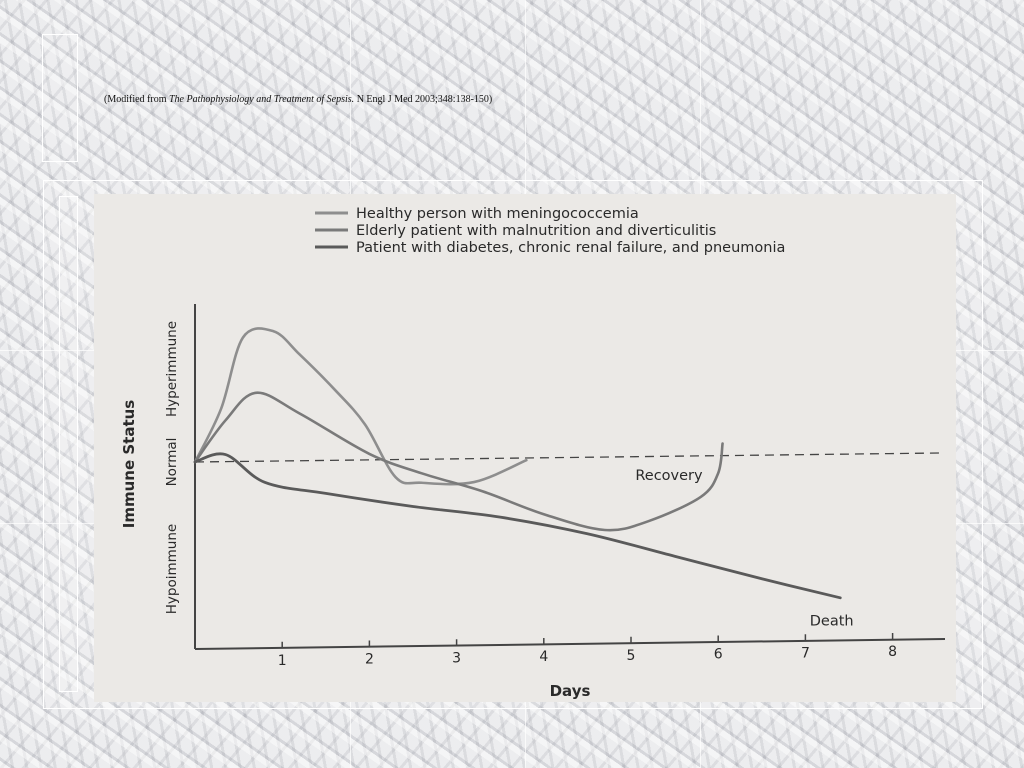 The width and height of the screenshot is (1024, 768). Describe the element at coordinates (497, 214) in the screenshot. I see `legend-entry: Healthy person with meningococcemia` at that location.